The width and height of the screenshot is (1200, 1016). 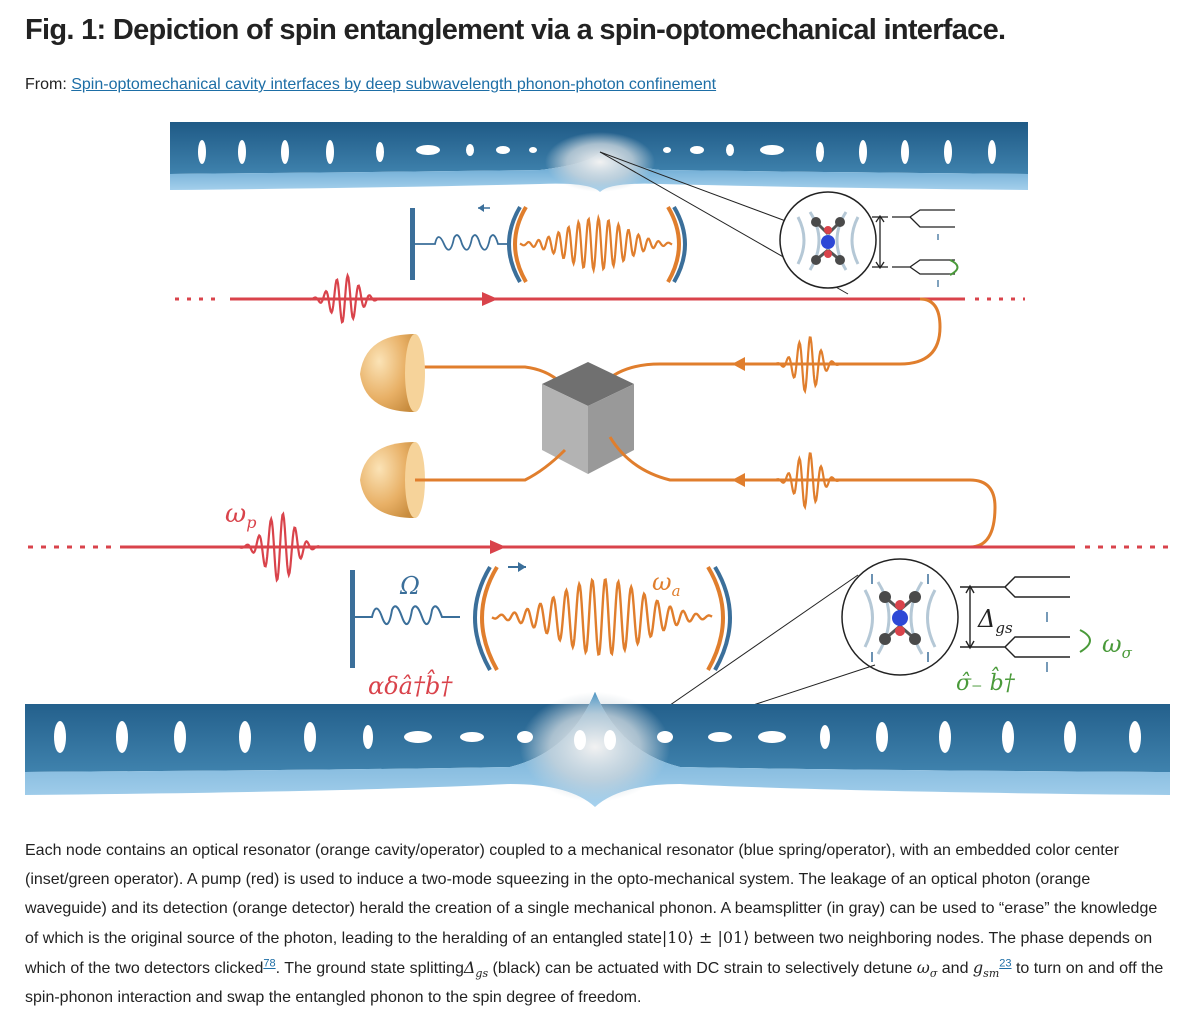 I want to click on top-pump-line, so click(x=600, y=298).